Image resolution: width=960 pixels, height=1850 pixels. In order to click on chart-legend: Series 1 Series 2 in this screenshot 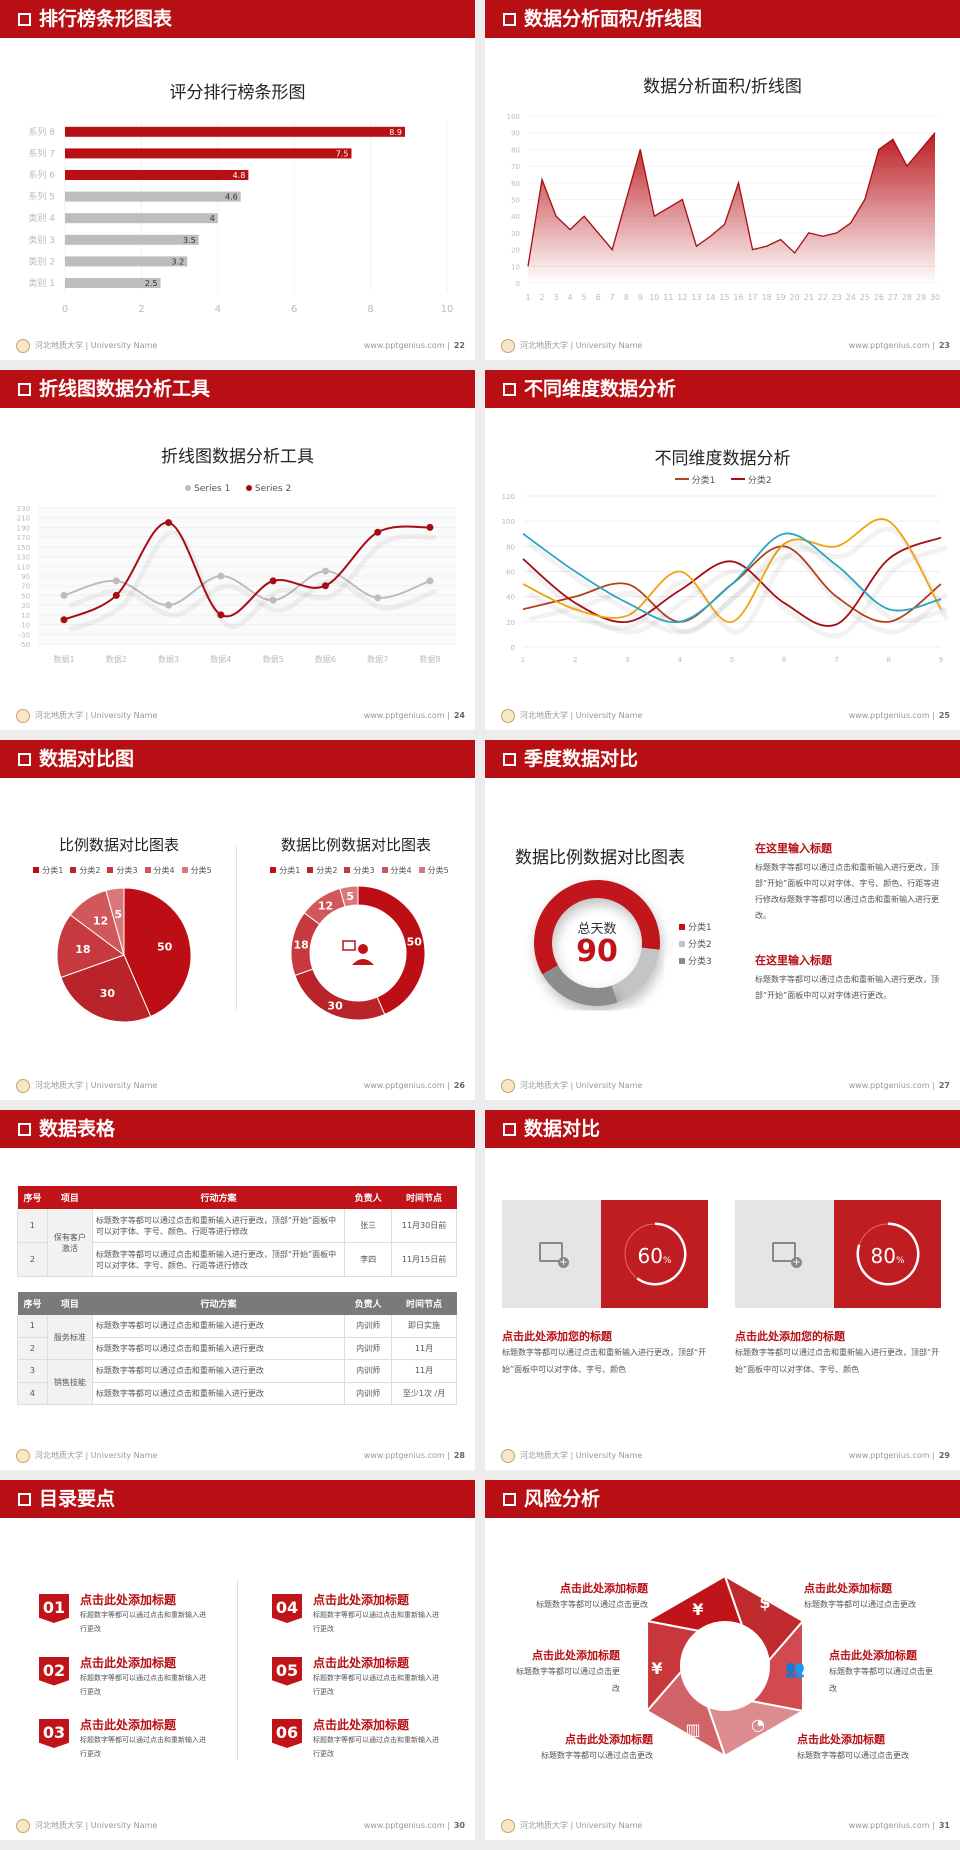, I will do `click(237, 489)`.